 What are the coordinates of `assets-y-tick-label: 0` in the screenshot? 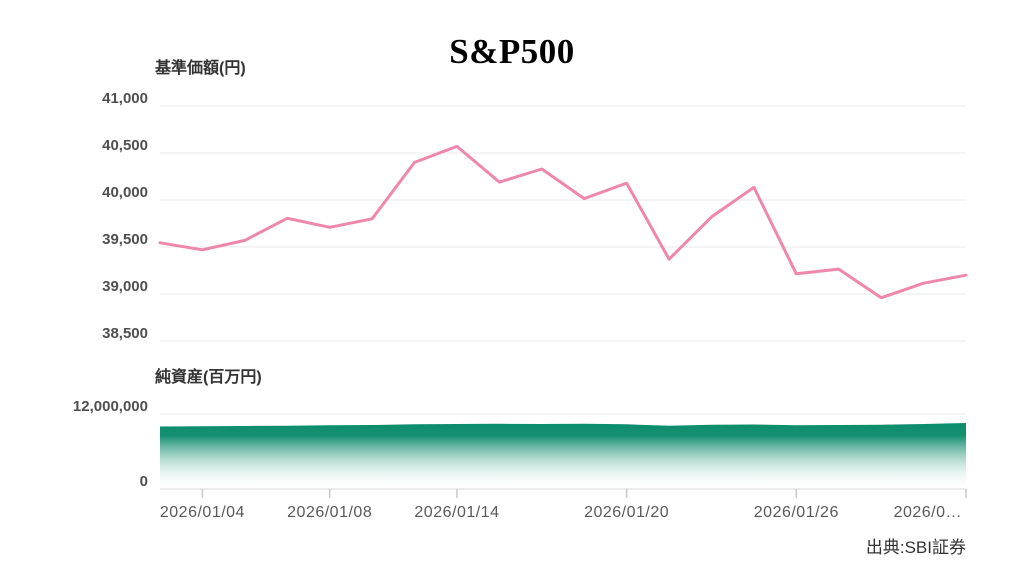 It's located at (144, 481).